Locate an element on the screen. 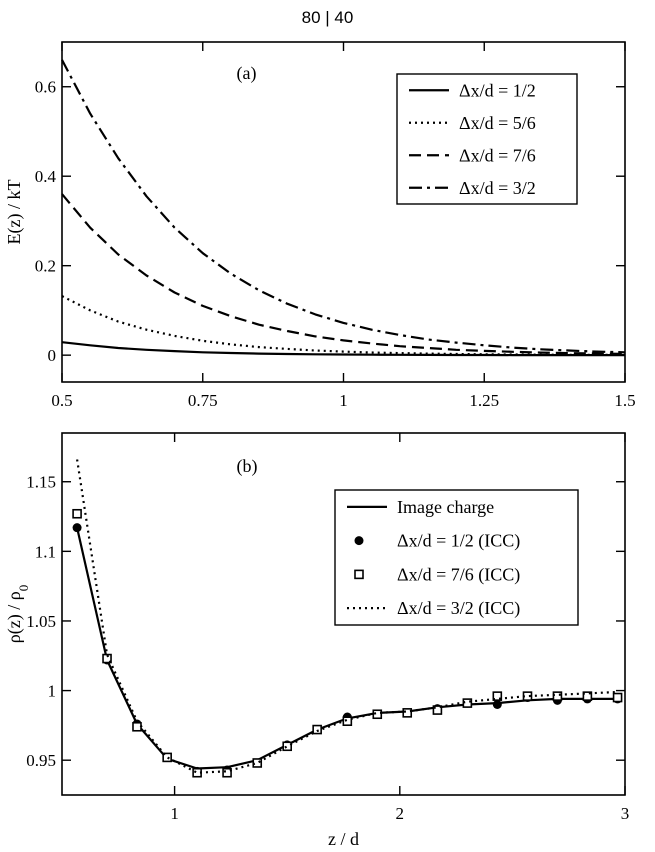 The image size is (655, 852). panel-b-ytick-label: 1.15 is located at coordinates (41, 482).